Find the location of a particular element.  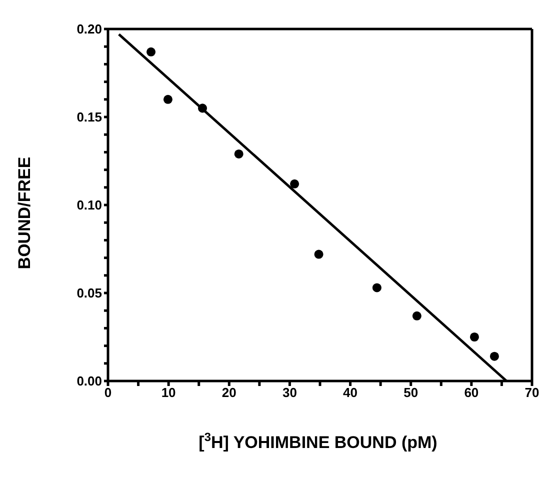

x-tick-label: 20 is located at coordinates (229, 392).